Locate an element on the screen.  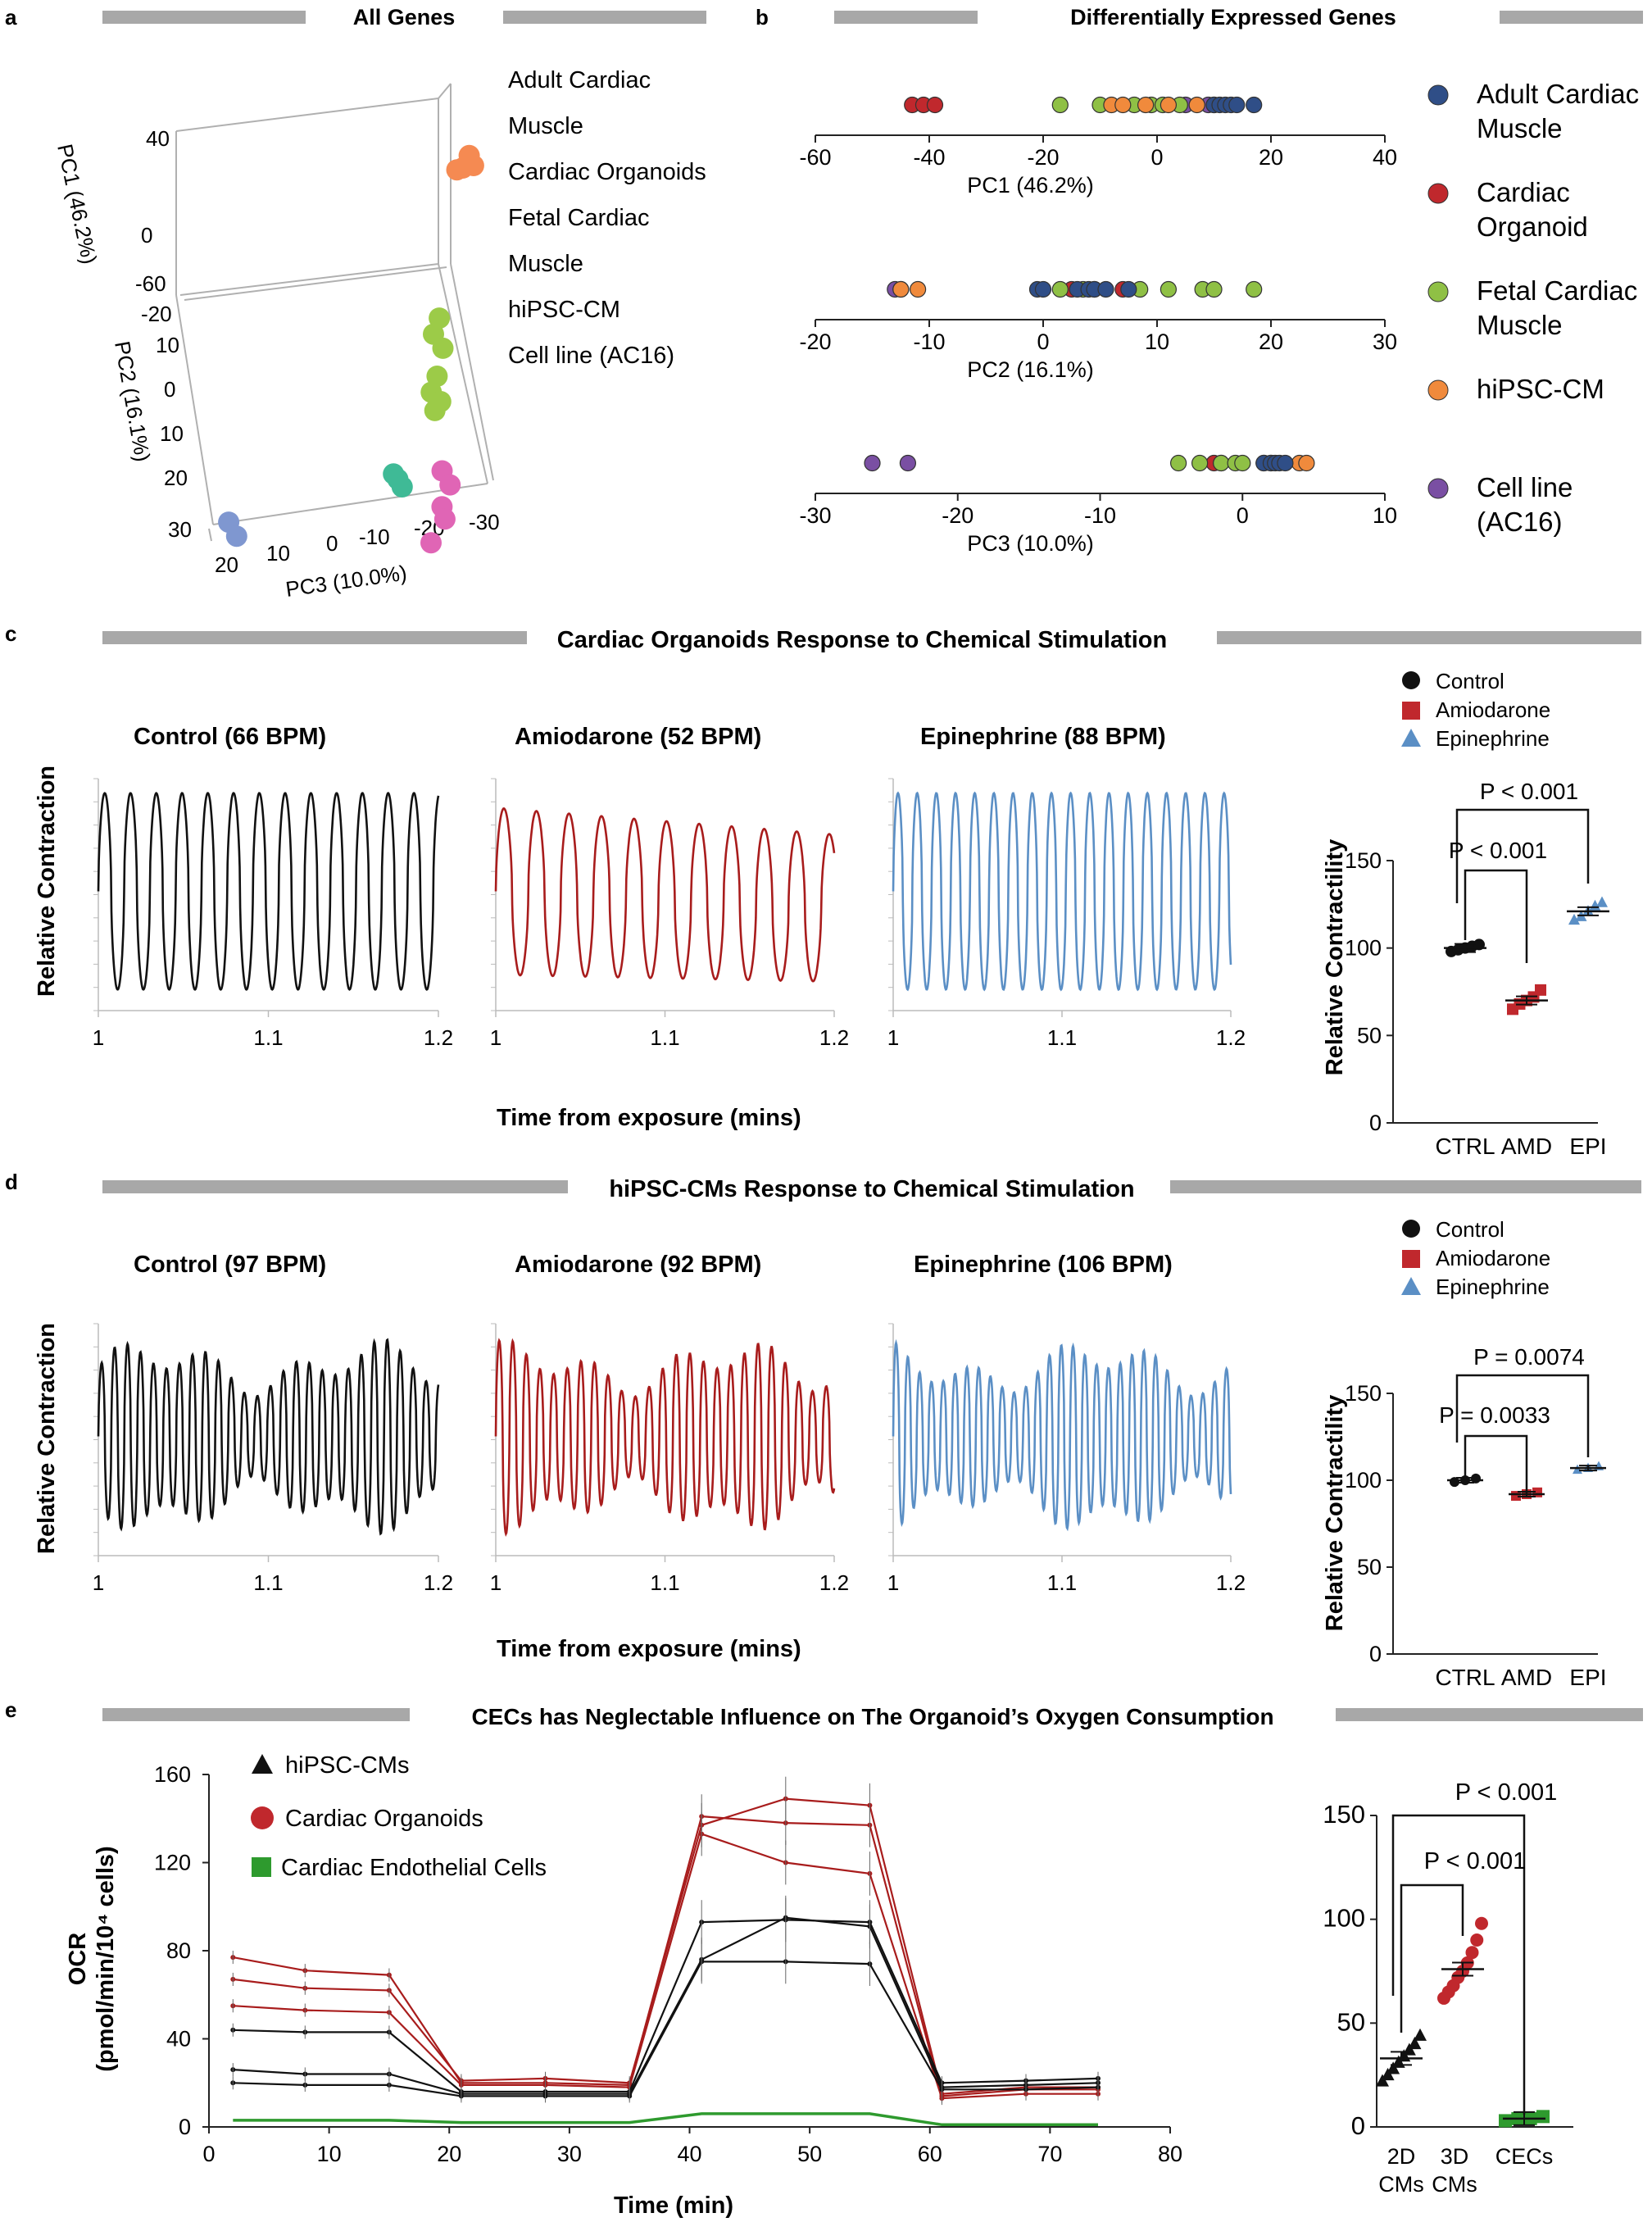
legend-d-amiodarone: Amiodarone is located at coordinates (1493, 1258).